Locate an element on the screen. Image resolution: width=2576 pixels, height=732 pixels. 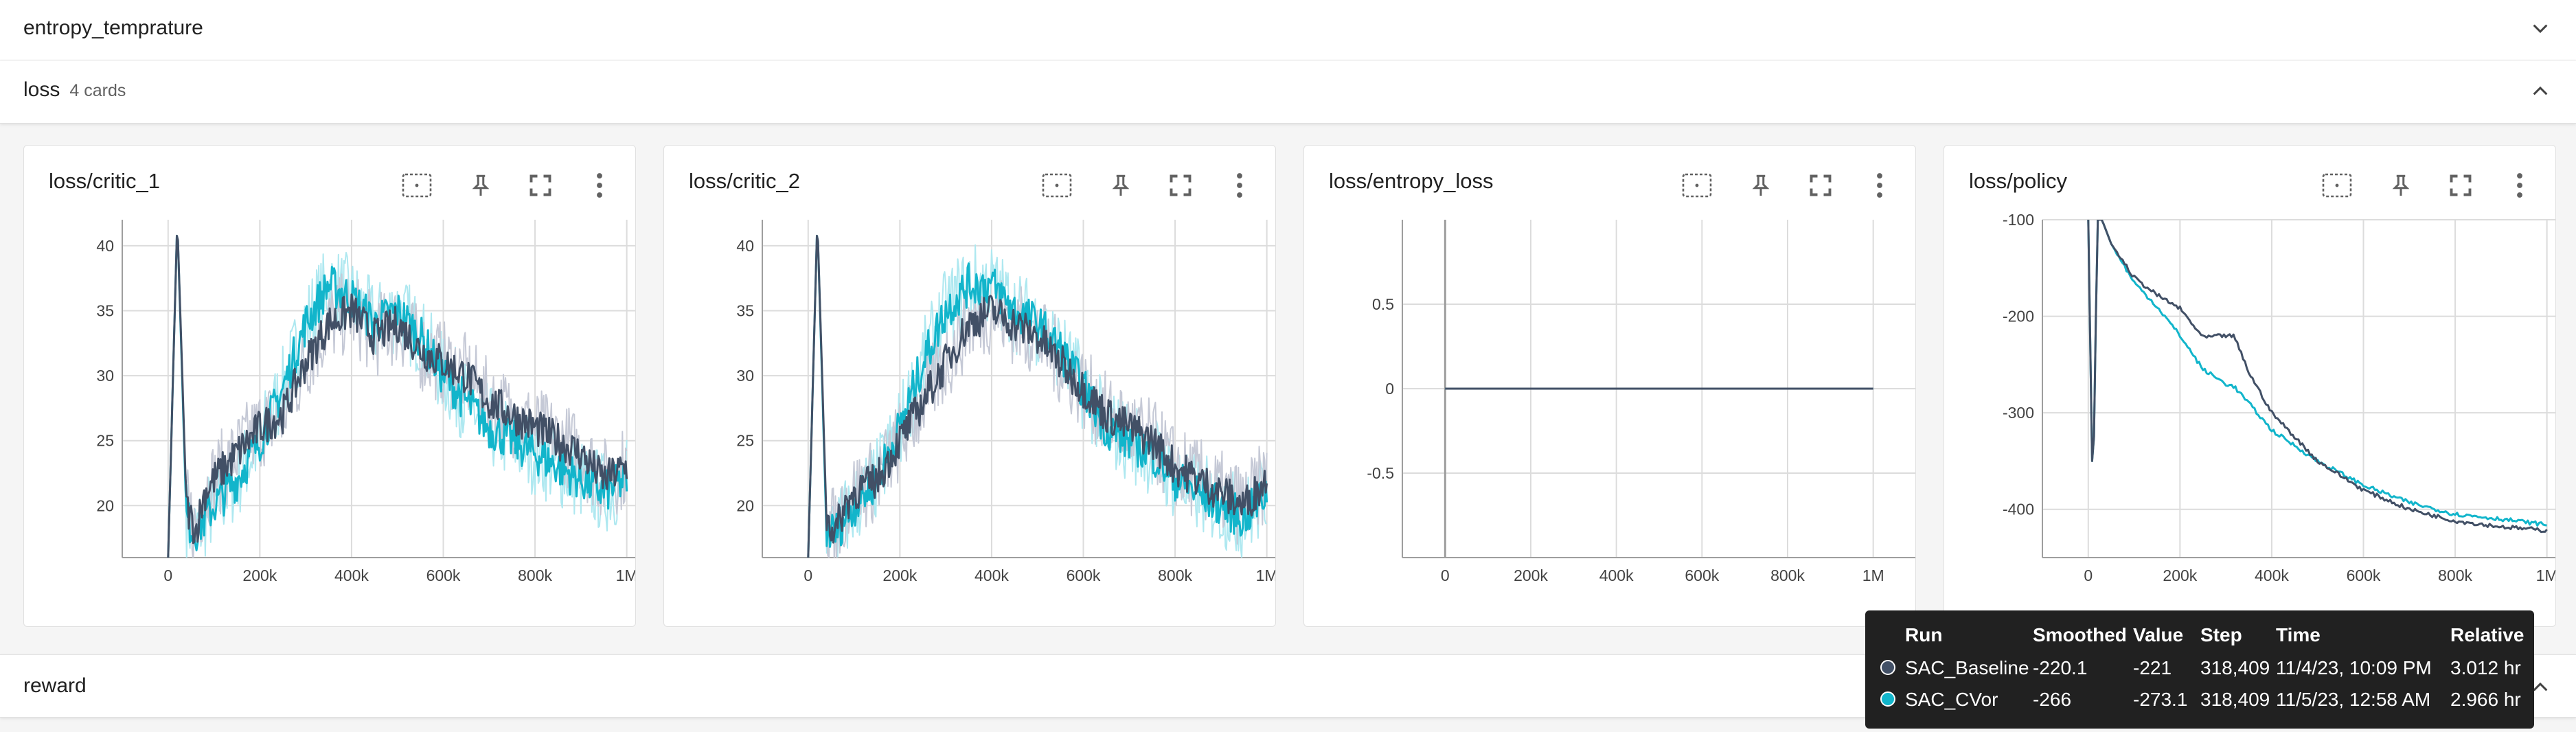
tooltip-run: SAC_CVor is located at coordinates (1951, 699).